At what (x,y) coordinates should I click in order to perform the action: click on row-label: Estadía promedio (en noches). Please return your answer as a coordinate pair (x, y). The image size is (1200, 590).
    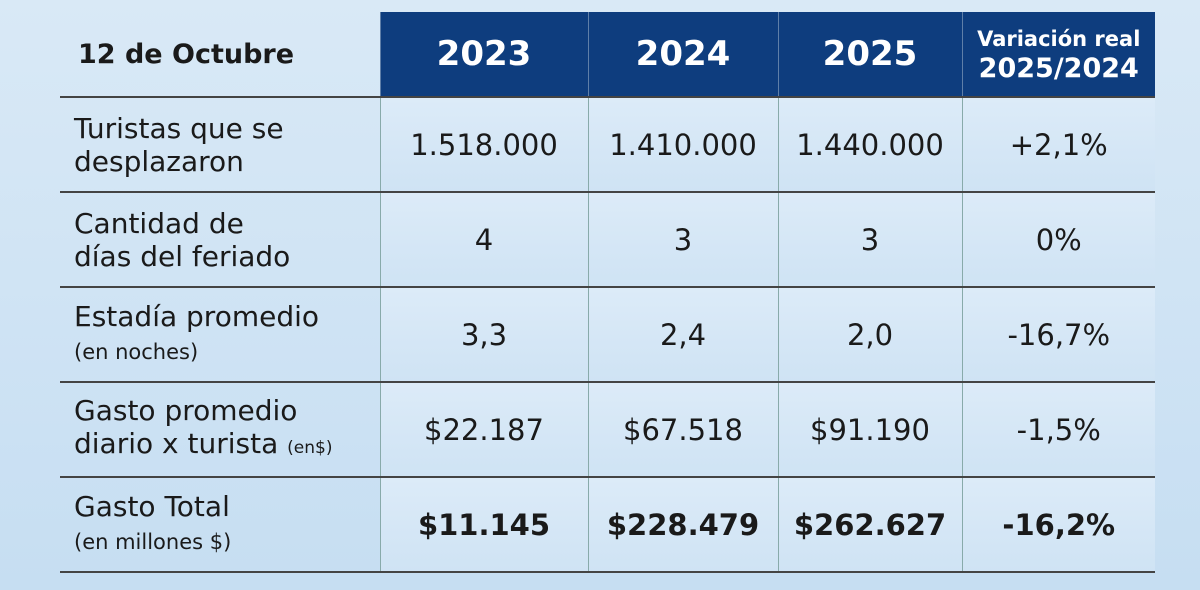
    Looking at the image, I should click on (220, 334).